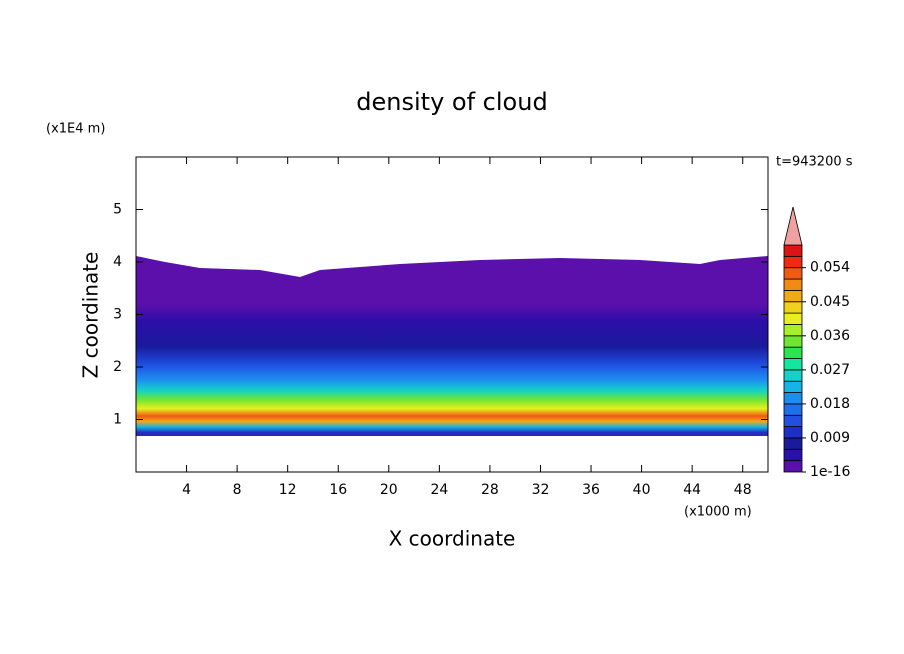  What do you see at coordinates (338, 490) in the screenshot?
I see `x-tick-label: 16` at bounding box center [338, 490].